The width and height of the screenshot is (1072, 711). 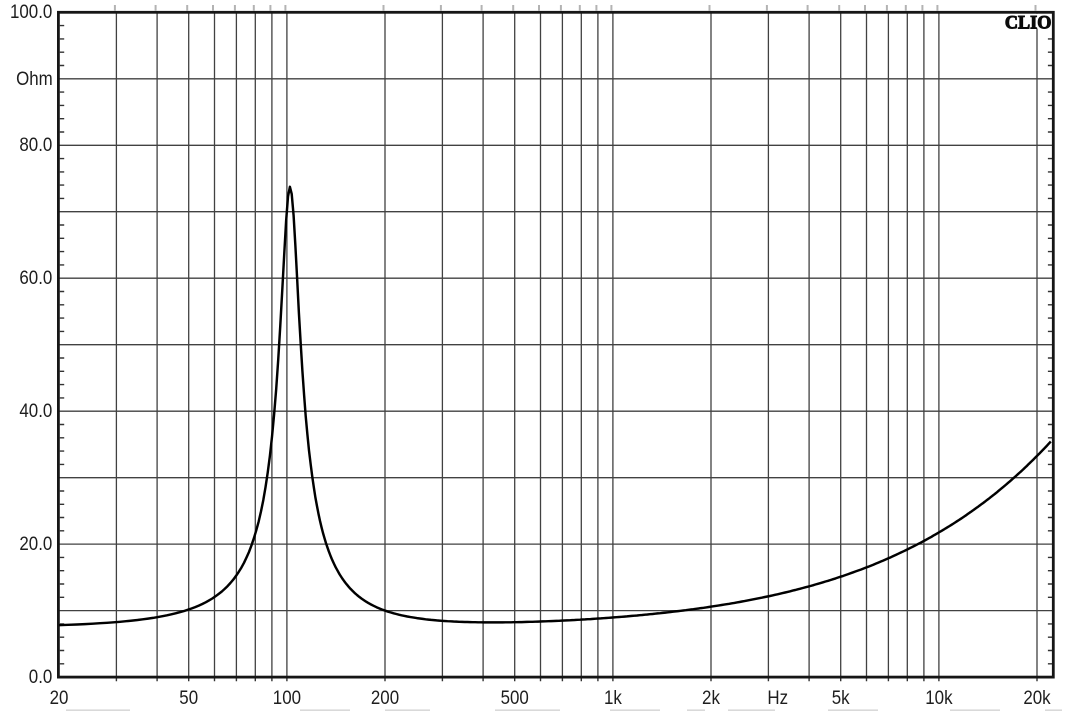 What do you see at coordinates (188, 698) in the screenshot?
I see `svg-text: 50` at bounding box center [188, 698].